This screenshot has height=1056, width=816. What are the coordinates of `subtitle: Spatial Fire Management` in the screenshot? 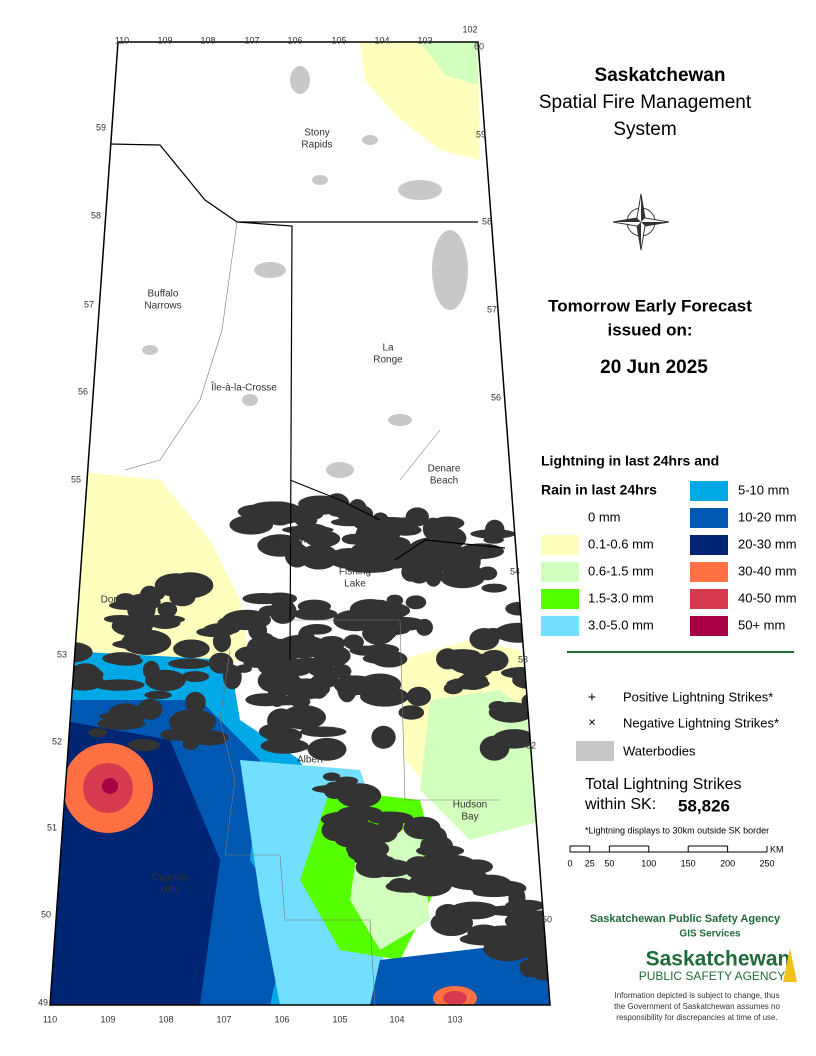 It's located at (645, 102).